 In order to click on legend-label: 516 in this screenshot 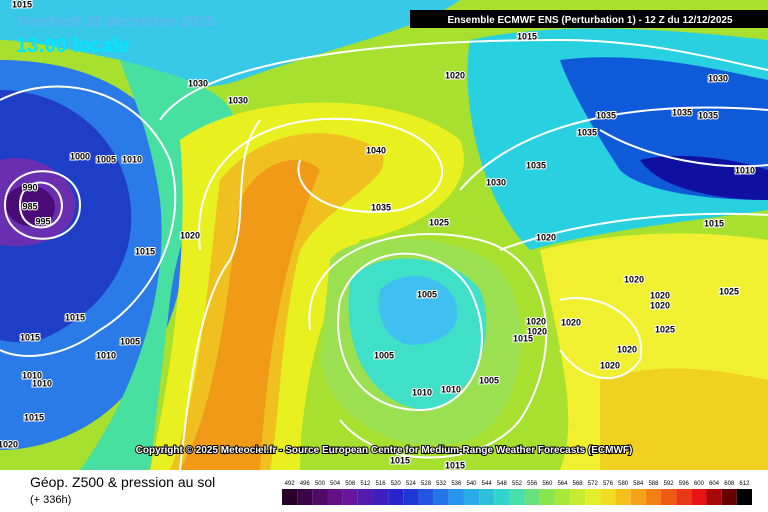, I will do `click(381, 484)`.